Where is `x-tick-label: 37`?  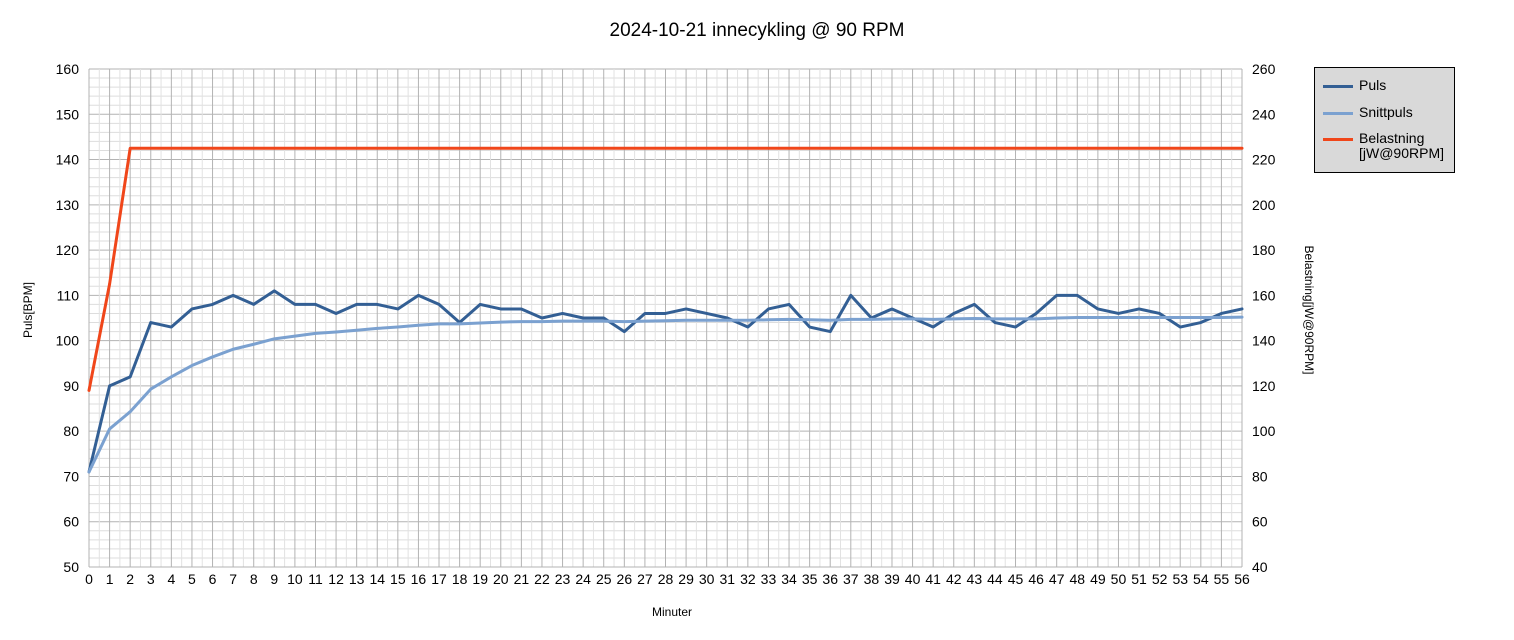 x-tick-label: 37 is located at coordinates (851, 579).